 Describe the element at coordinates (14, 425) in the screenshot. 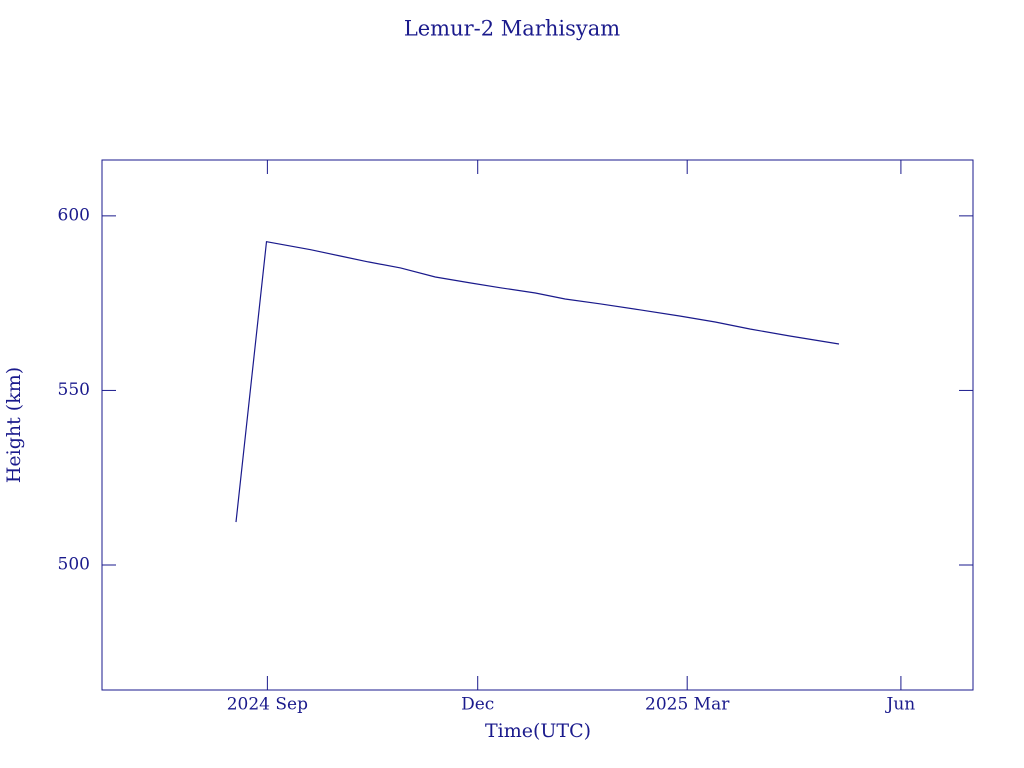

I see `y-axis-label: Height (km)` at that location.